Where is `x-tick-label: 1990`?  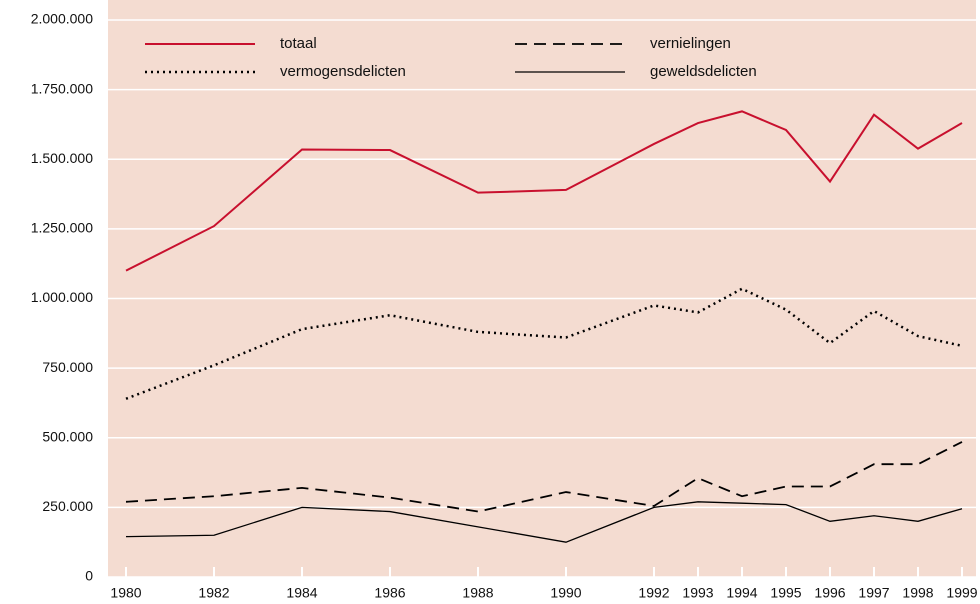 x-tick-label: 1990 is located at coordinates (565, 593).